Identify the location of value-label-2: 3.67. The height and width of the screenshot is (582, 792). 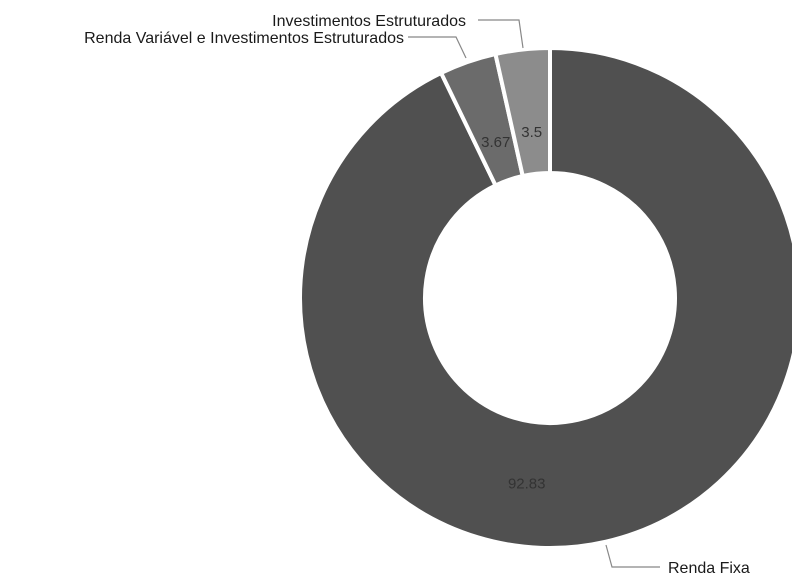
(495, 142).